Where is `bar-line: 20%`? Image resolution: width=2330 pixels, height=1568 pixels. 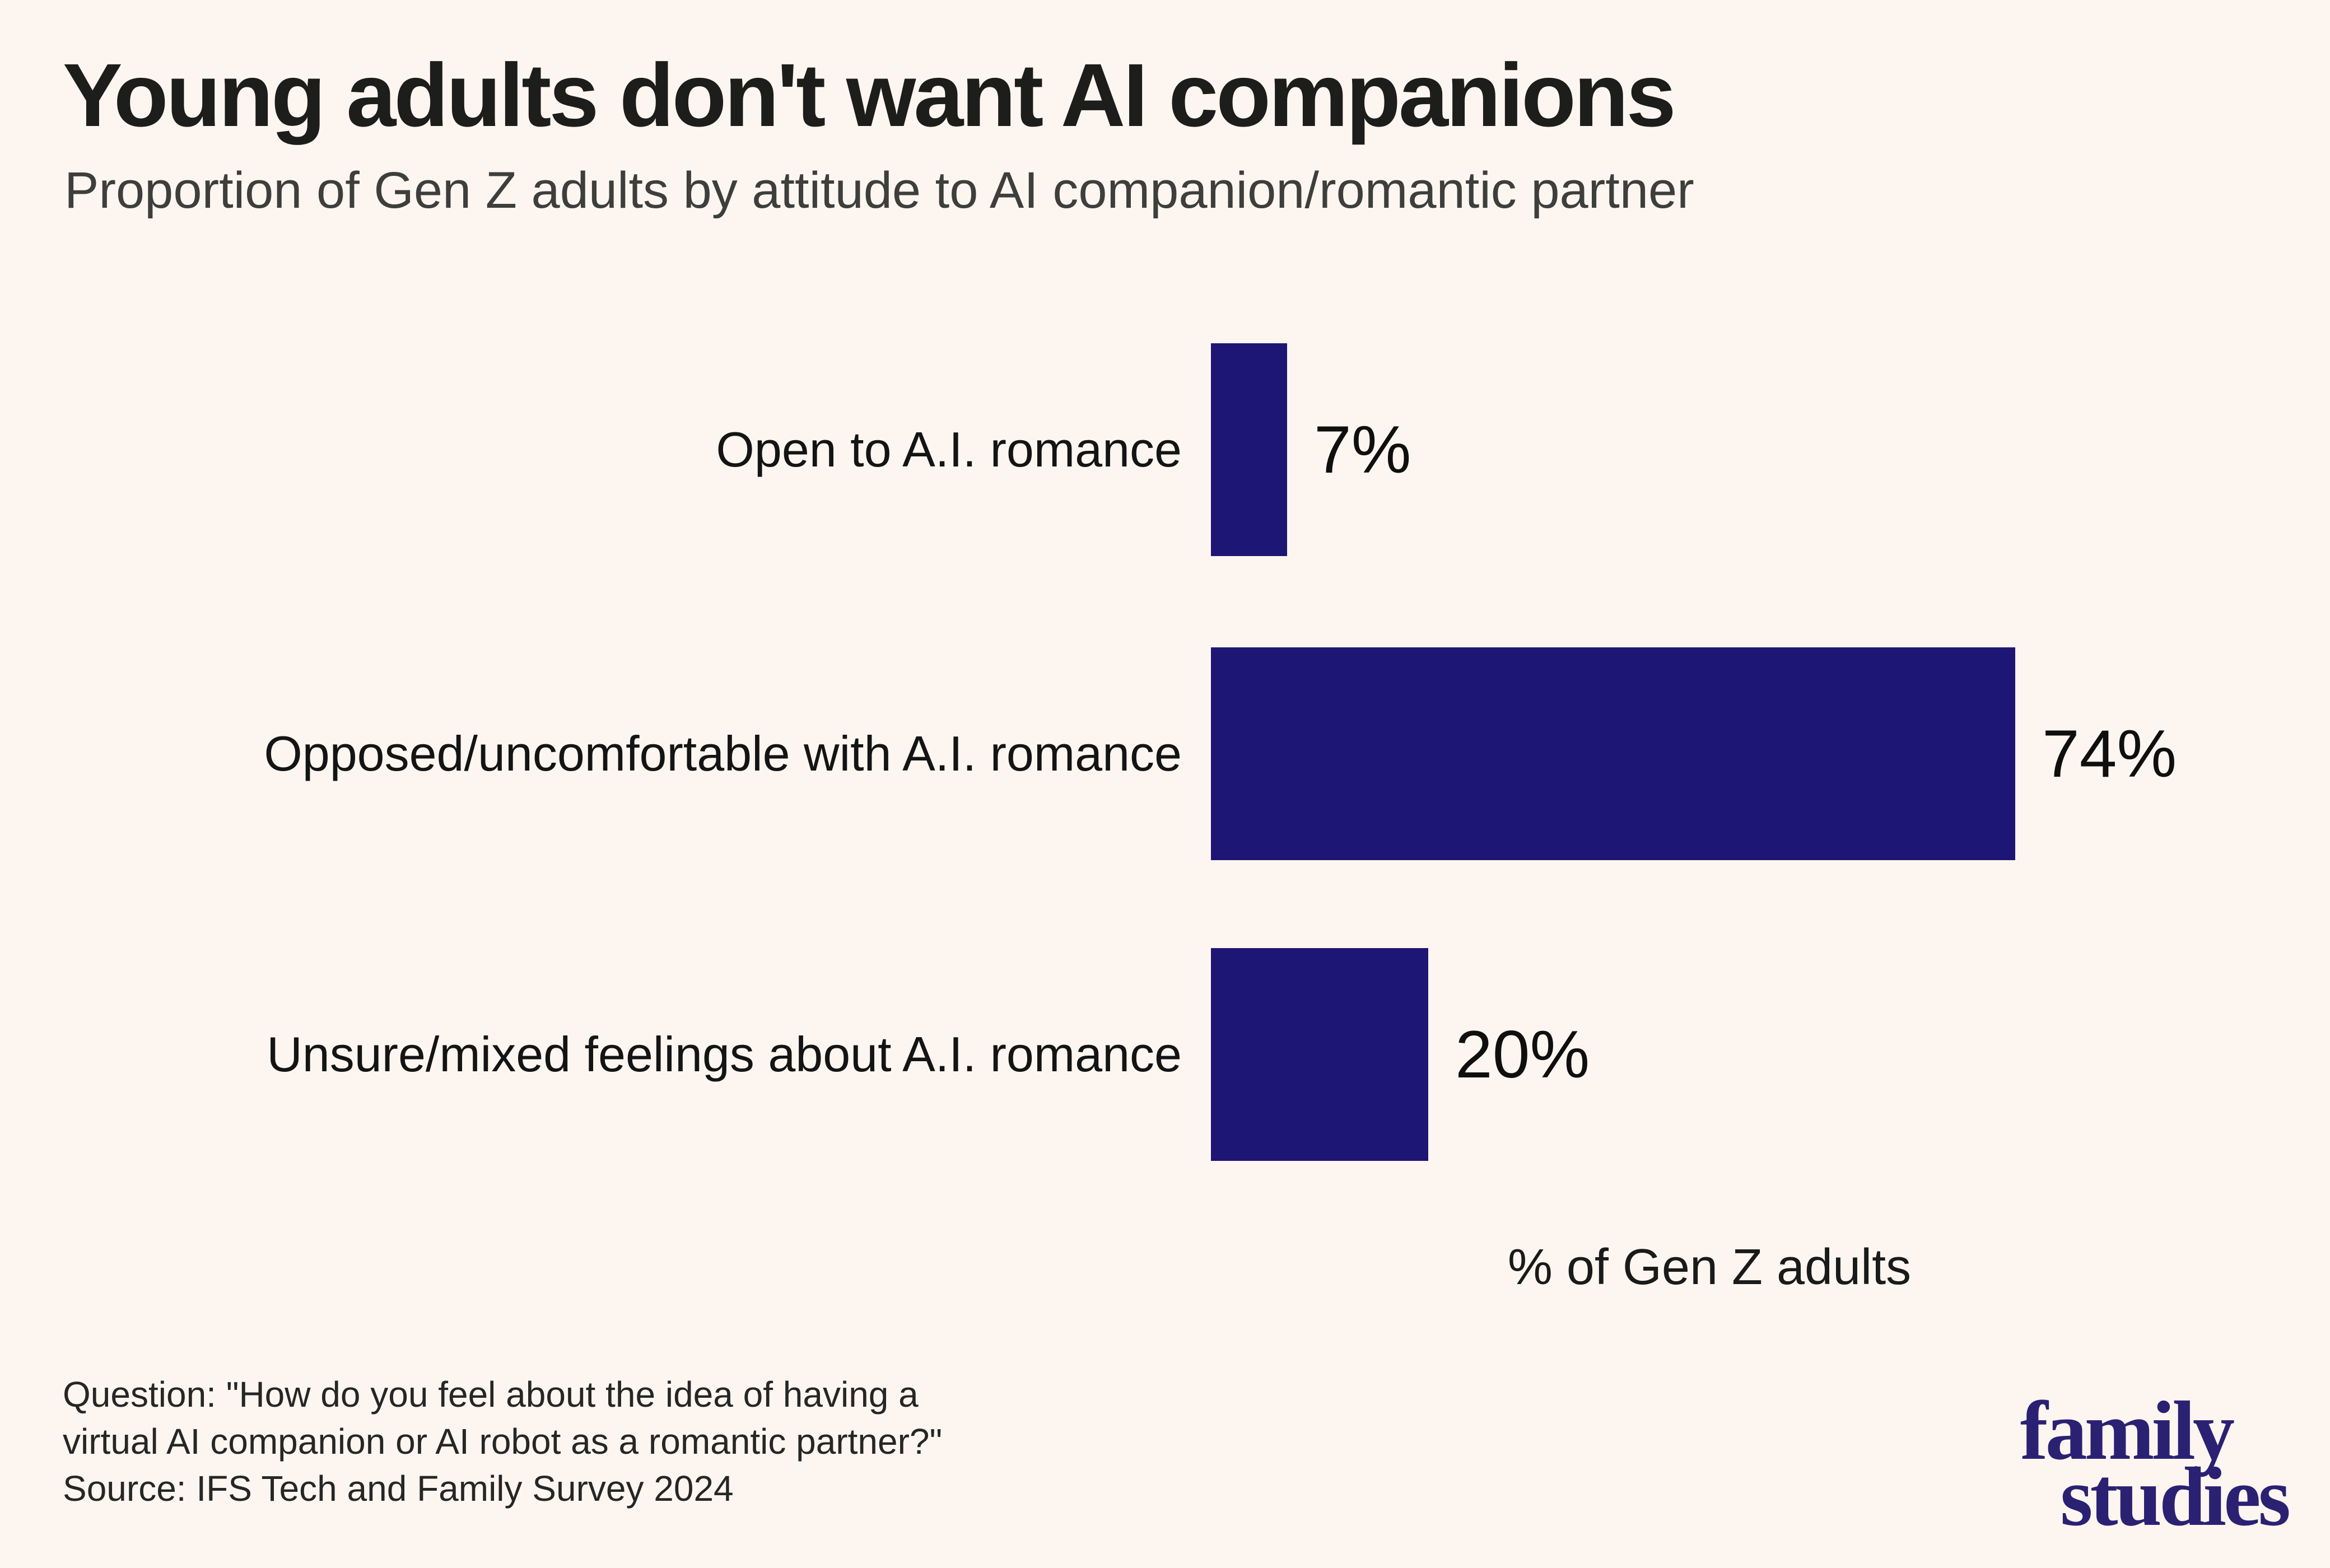
bar-line: 20% is located at coordinates (1401, 1055).